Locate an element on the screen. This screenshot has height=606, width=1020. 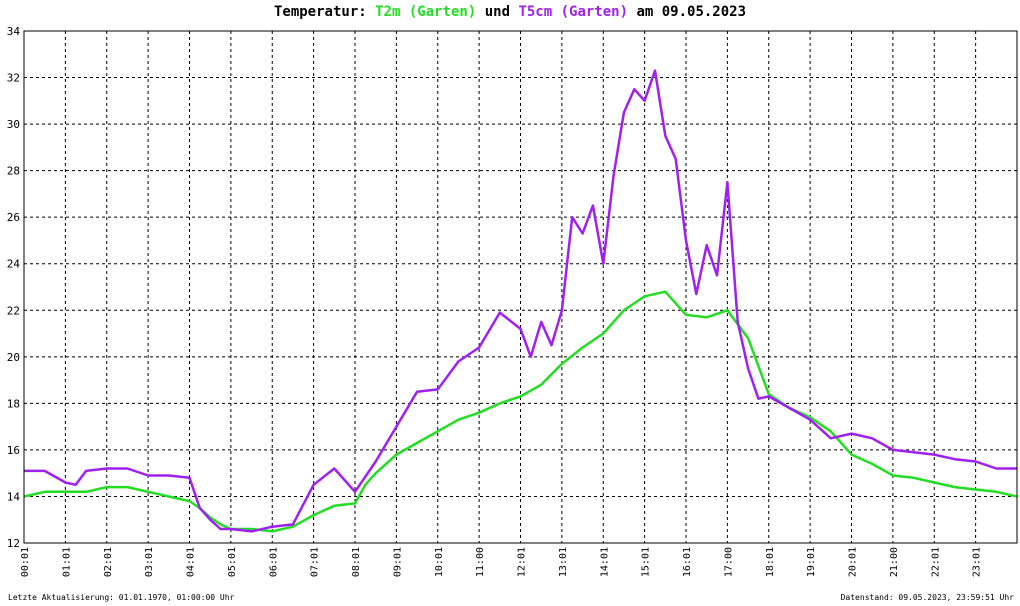
y-tick-label: 30 is located at coordinates (13, 124).